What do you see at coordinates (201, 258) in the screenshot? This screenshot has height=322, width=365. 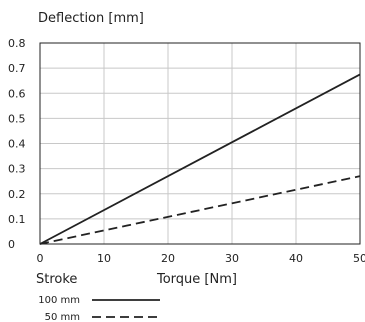 I see `x-tick-labels: 0 10 20 30 40 50` at bounding box center [201, 258].